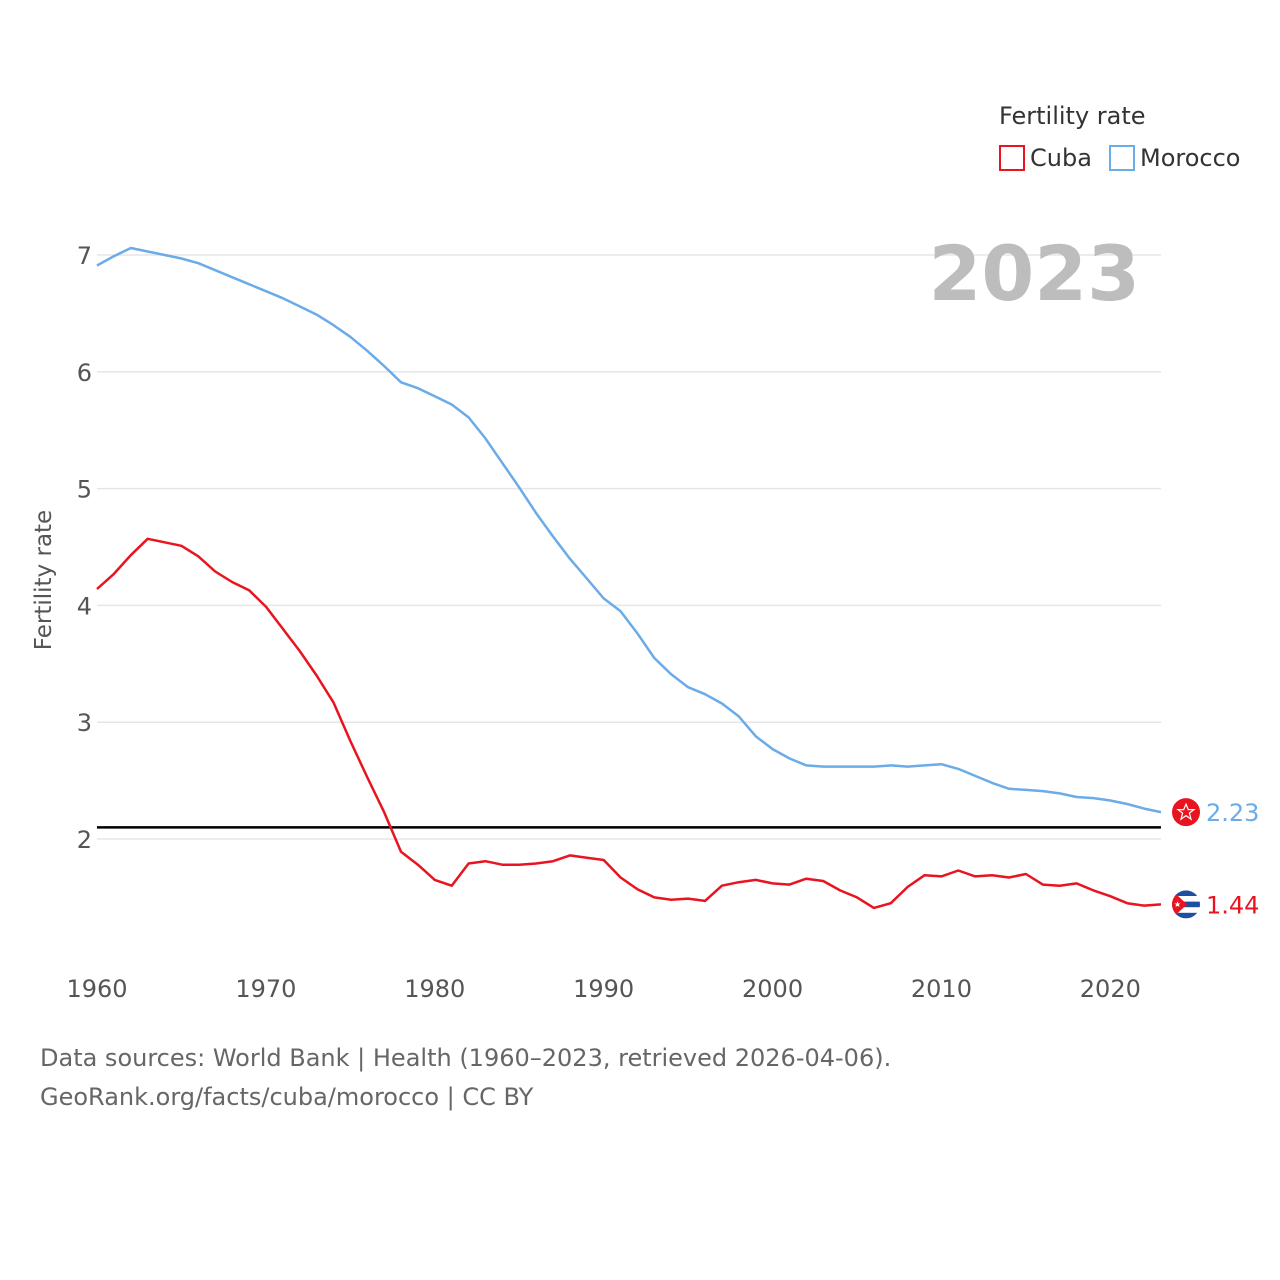  Describe the element at coordinates (1190, 158) in the screenshot. I see `legend-label-morocco: Morocco` at that location.